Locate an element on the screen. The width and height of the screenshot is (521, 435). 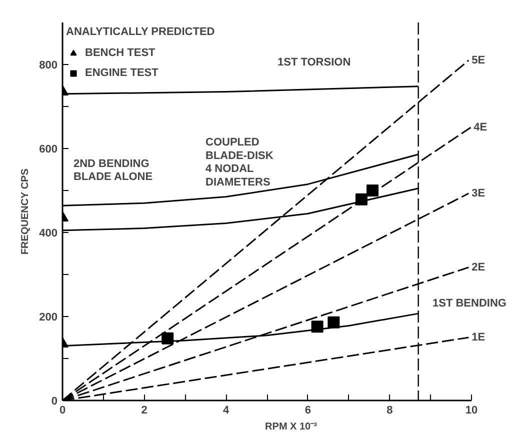
series-label: 5E is located at coordinates (479, 60).